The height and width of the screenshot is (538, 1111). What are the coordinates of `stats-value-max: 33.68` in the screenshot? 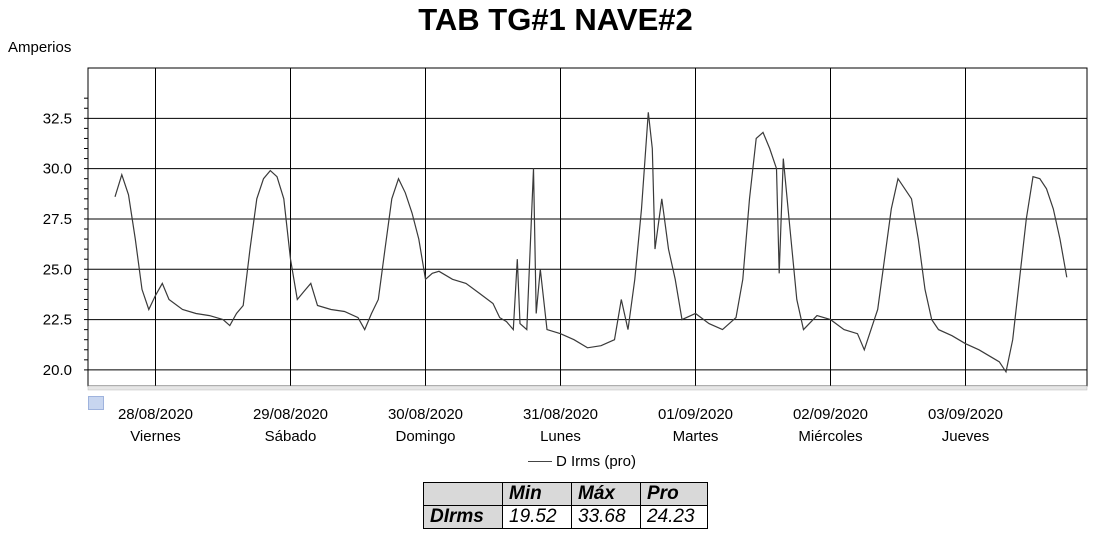 It's located at (606, 517).